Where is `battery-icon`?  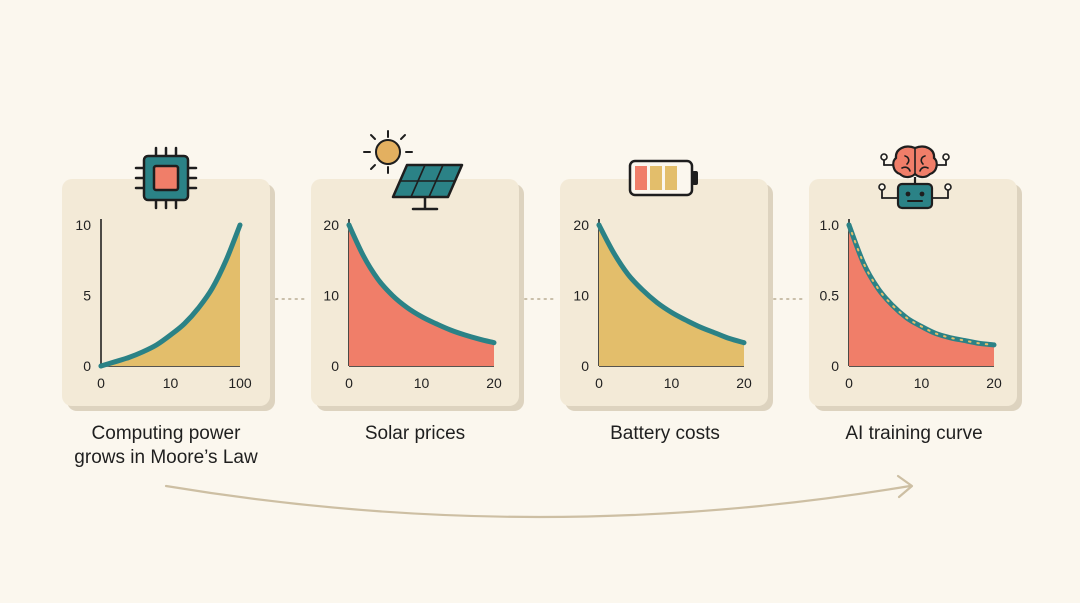
battery-icon is located at coordinates (663, 178).